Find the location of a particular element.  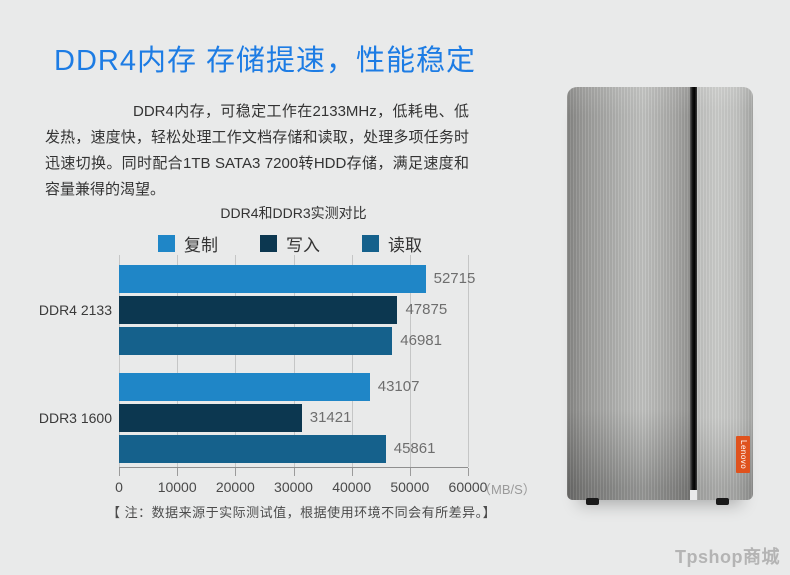

tower-front-panel is located at coordinates (725, 293).